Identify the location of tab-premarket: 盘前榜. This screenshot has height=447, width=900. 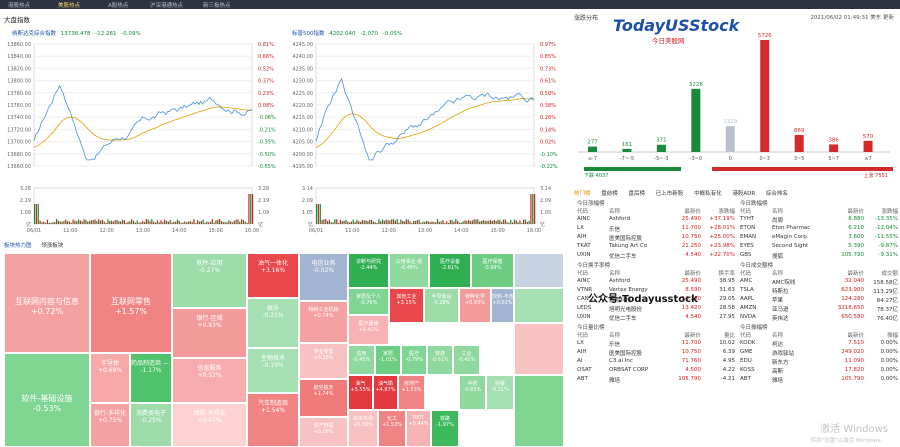
(609, 194).